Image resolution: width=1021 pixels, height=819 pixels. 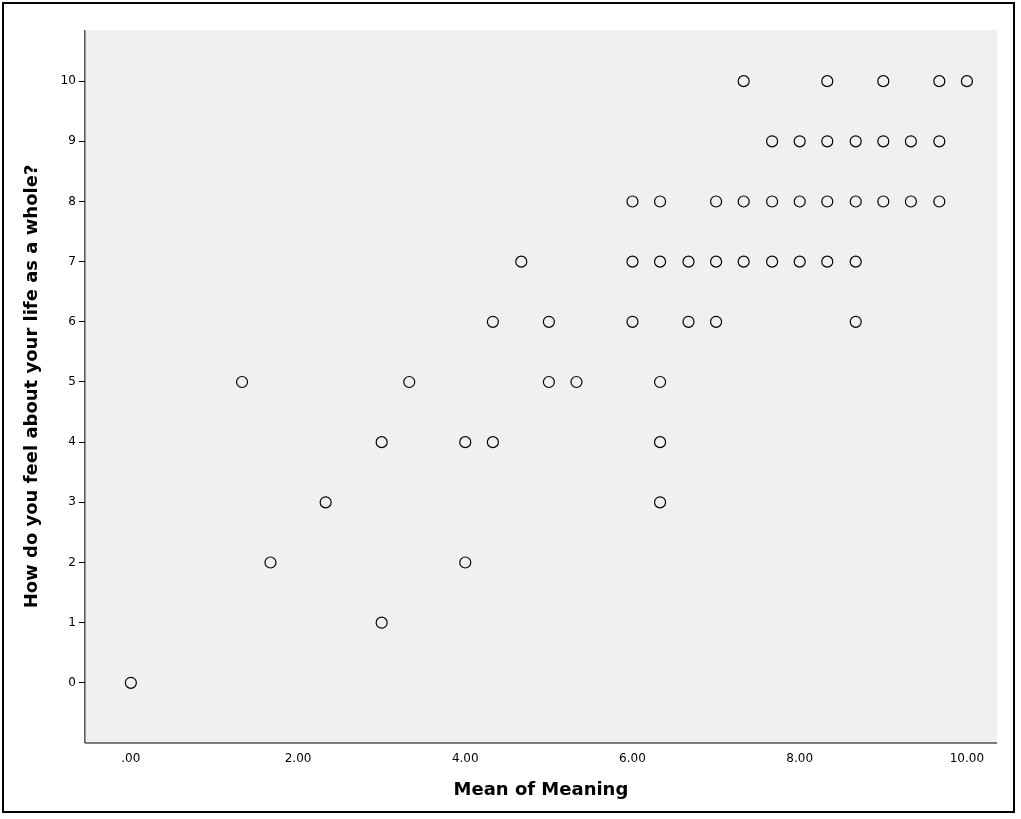 What do you see at coordinates (72, 501) in the screenshot?
I see `y-tick-label: 3` at bounding box center [72, 501].